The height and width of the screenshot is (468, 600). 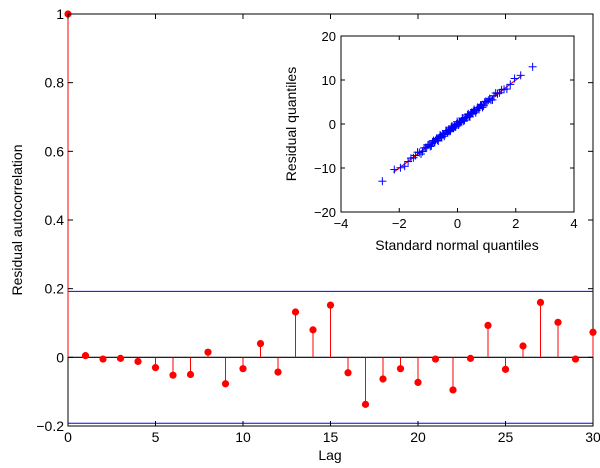 I want to click on x-axis-title: Lag, so click(x=329, y=455).